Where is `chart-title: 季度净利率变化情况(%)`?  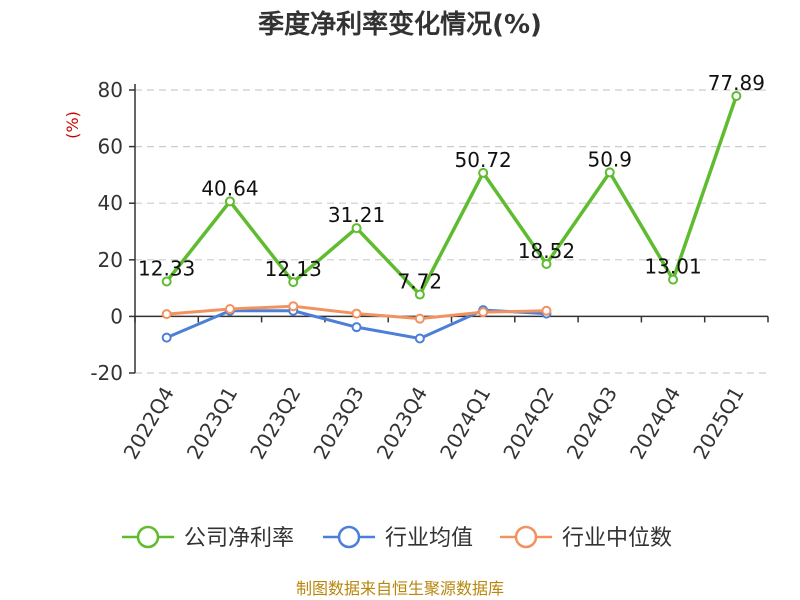
chart-title: 季度净利率变化情况(%) is located at coordinates (400, 24).